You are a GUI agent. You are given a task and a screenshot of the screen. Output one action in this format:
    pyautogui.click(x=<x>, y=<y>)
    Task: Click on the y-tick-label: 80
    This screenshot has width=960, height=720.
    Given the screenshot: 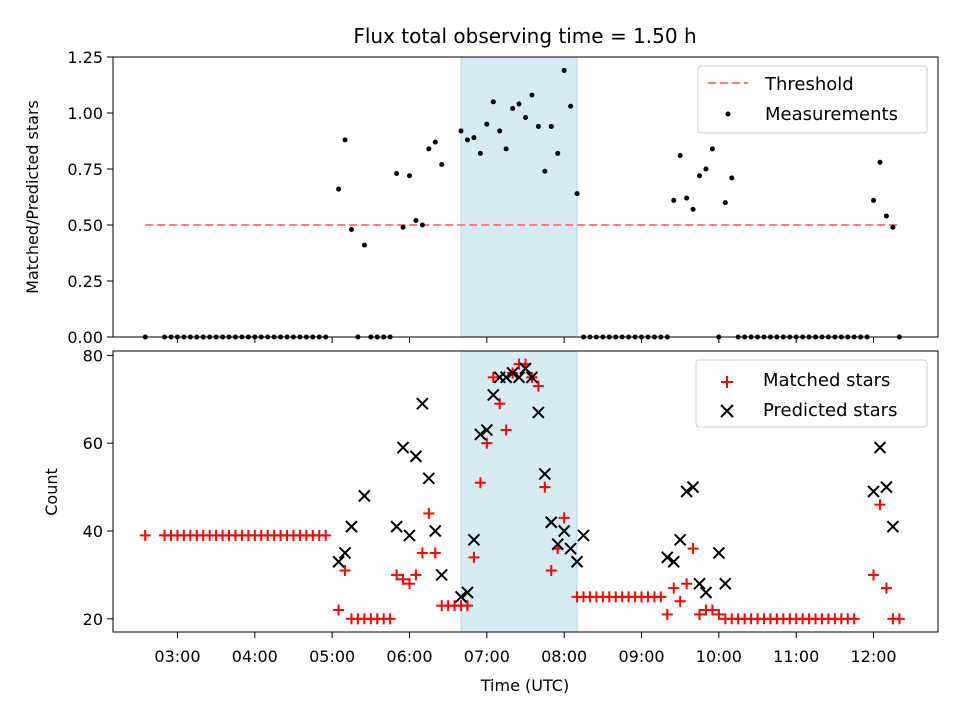 What is the action you would take?
    pyautogui.click(x=93, y=355)
    